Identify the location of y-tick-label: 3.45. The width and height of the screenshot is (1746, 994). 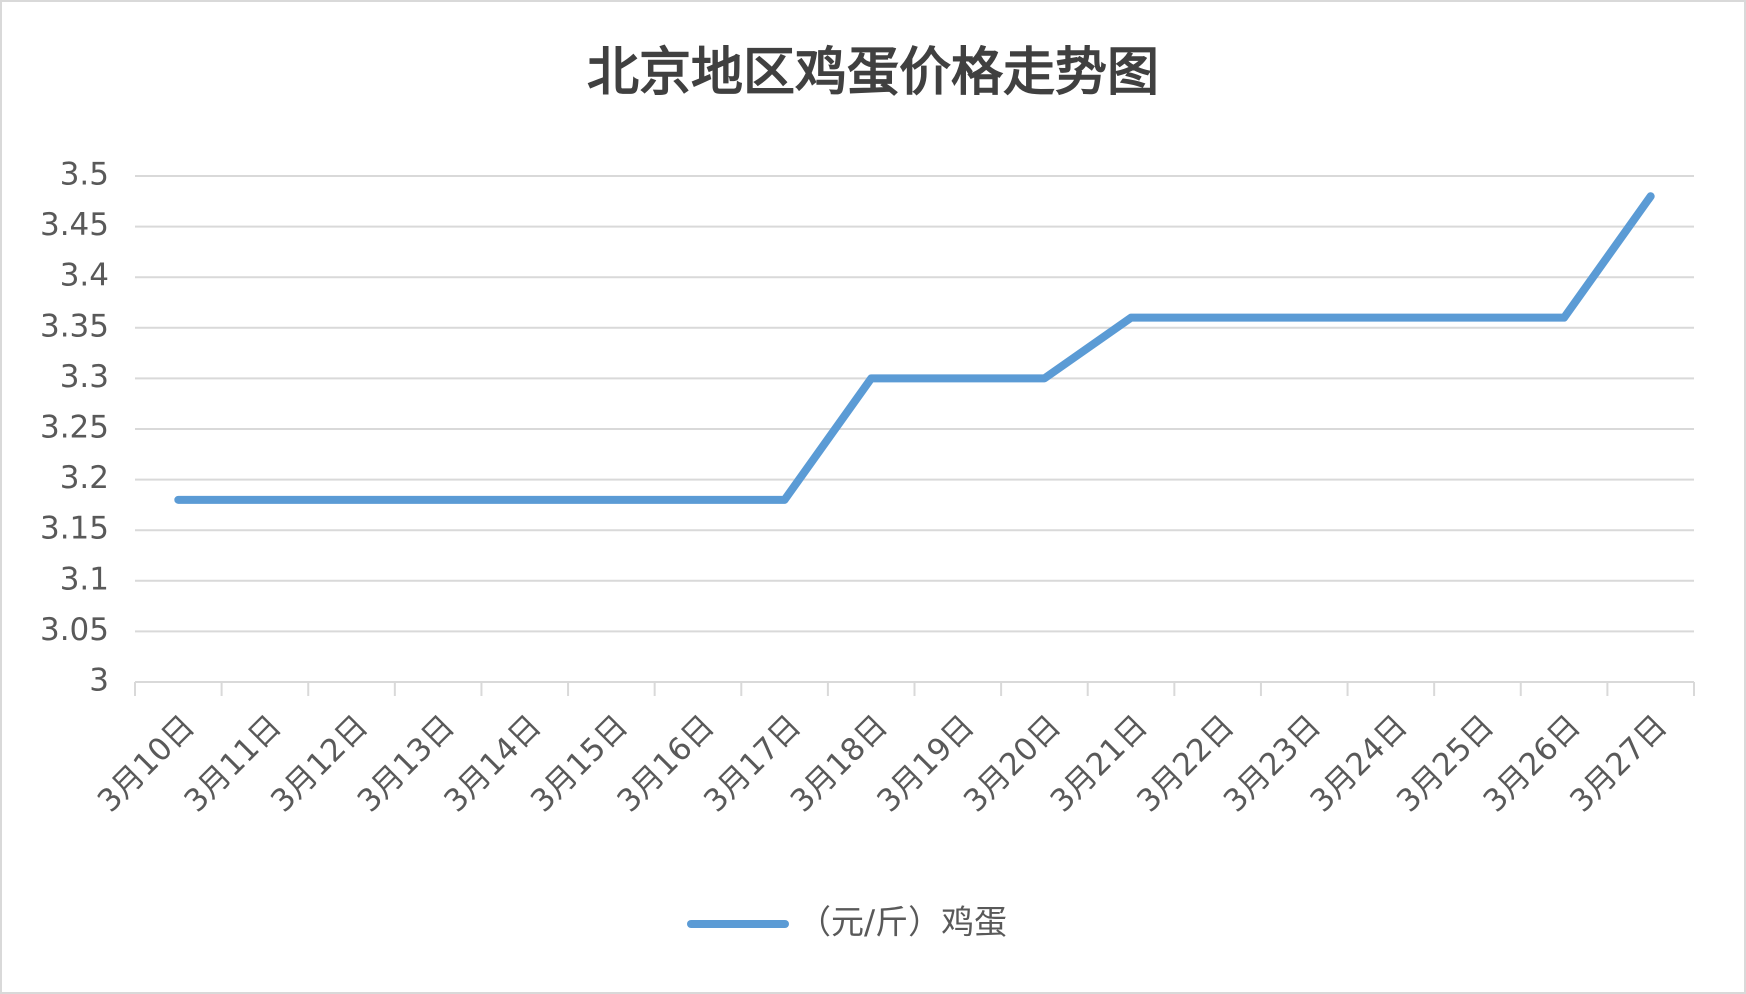
(74, 225).